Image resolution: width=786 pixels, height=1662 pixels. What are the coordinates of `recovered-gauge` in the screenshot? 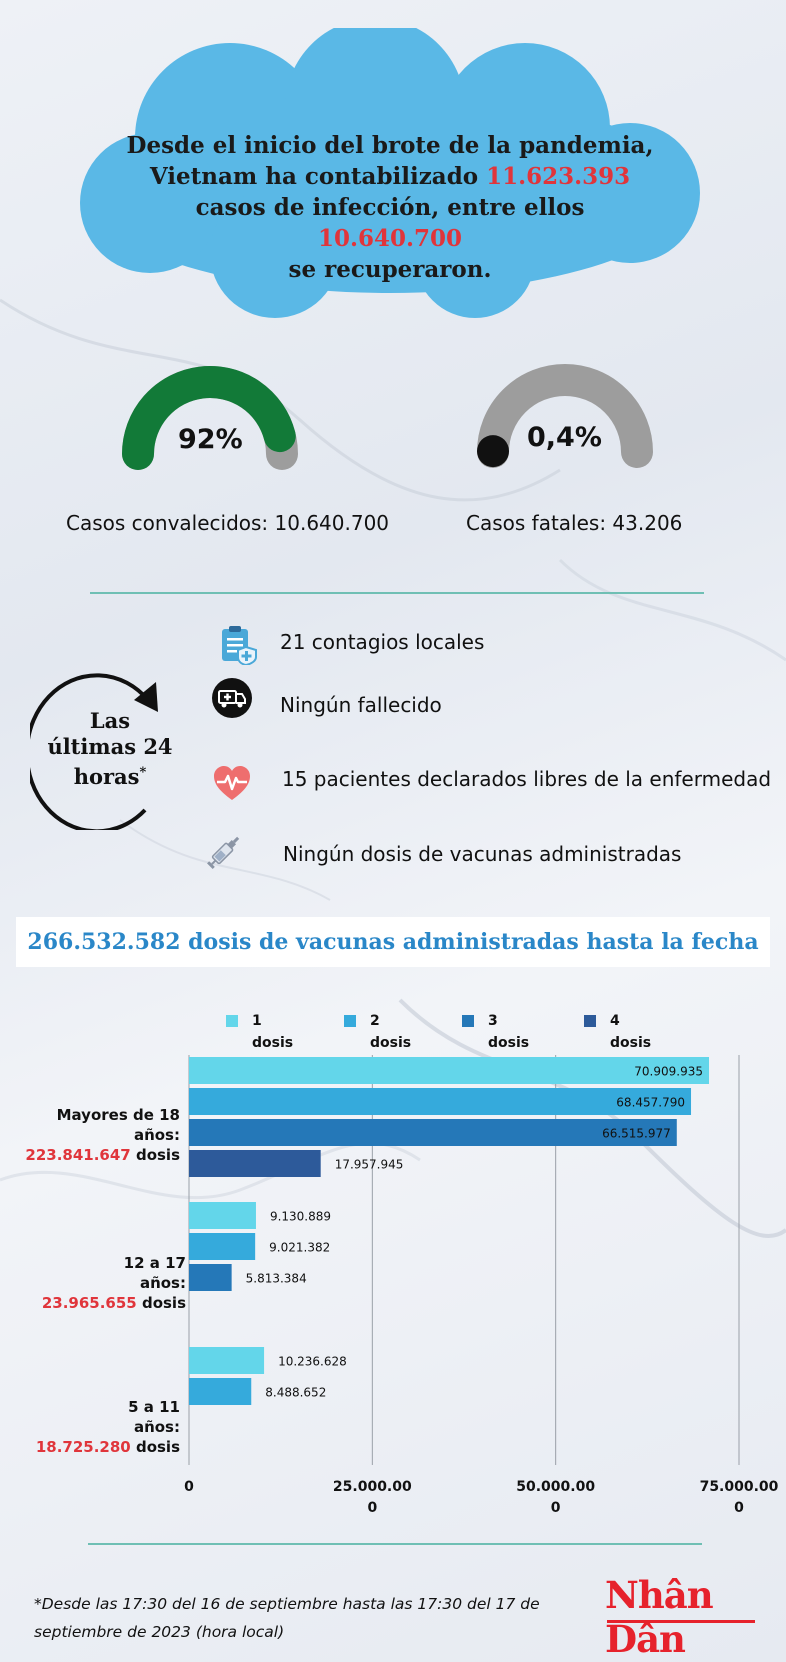 It's located at (210, 418).